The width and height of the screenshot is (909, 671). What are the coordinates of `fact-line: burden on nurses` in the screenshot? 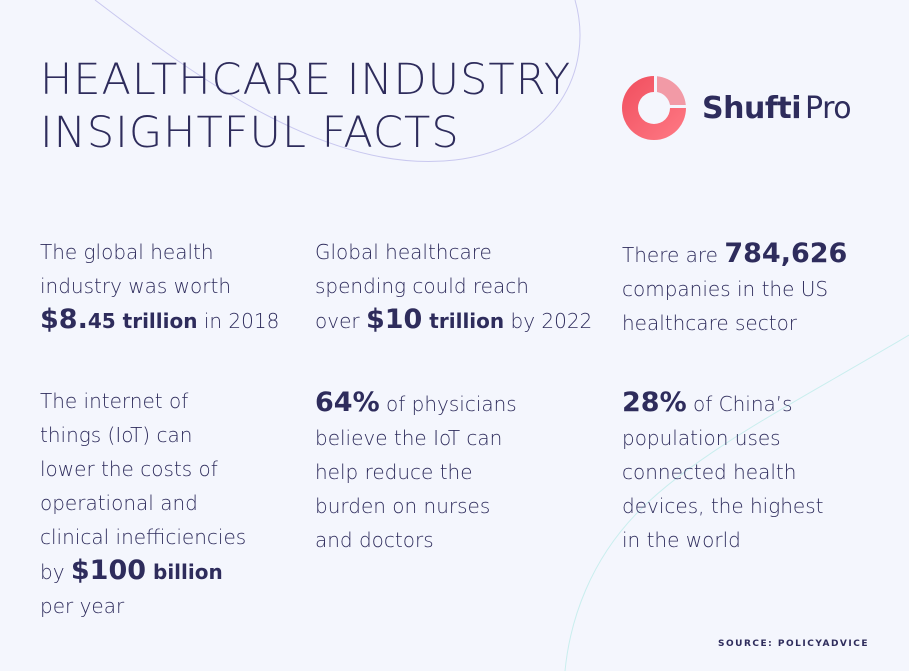 It's located at (403, 506).